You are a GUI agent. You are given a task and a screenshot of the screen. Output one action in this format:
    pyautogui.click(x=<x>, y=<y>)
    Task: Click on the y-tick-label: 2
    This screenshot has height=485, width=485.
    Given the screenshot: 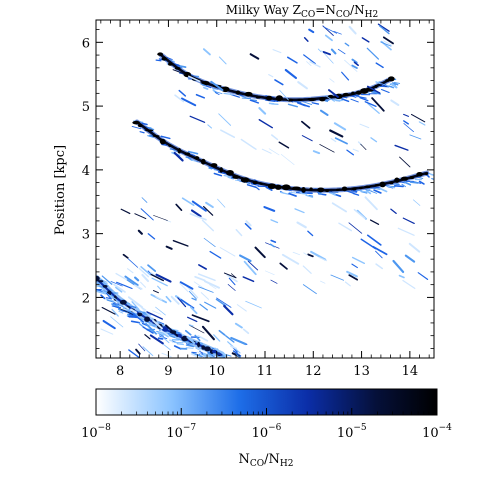 What is the action you would take?
    pyautogui.click(x=86, y=298)
    